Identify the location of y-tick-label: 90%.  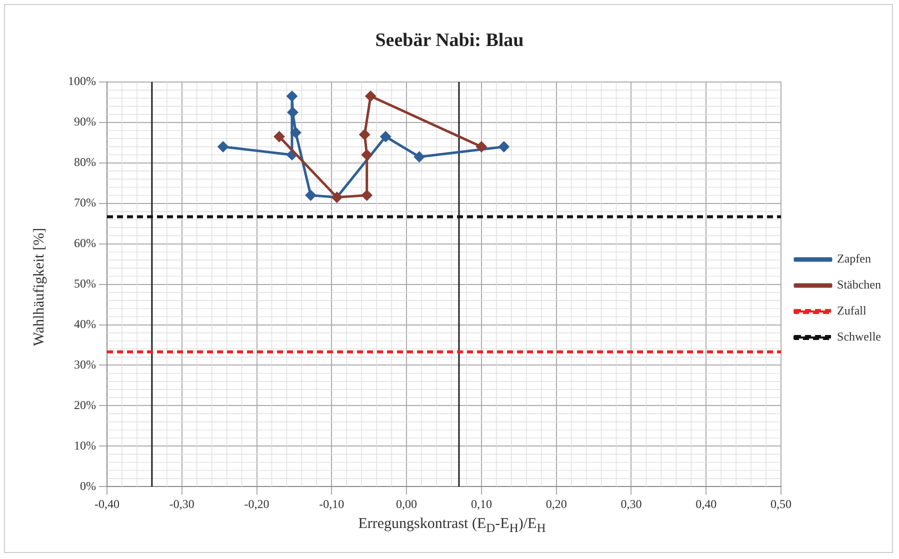
(85, 121).